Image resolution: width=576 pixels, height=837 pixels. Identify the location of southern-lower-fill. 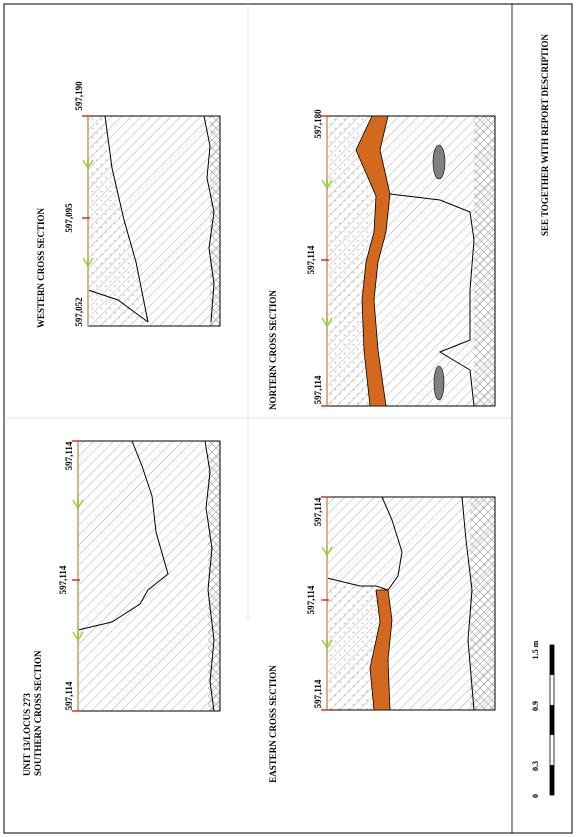
(214, 576).